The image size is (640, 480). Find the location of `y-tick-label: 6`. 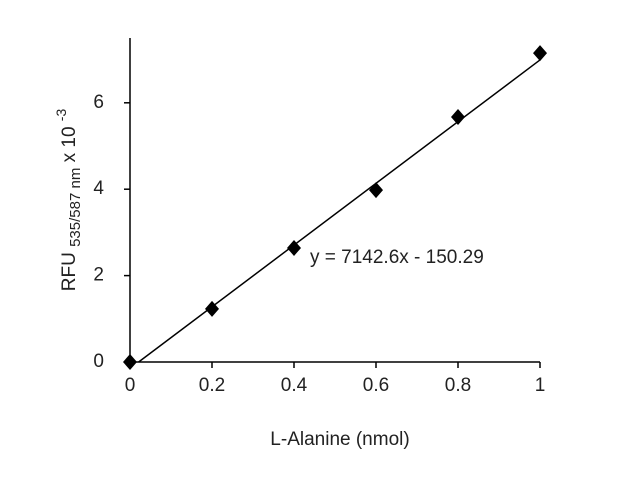

y-tick-label: 6 is located at coordinates (98, 102).